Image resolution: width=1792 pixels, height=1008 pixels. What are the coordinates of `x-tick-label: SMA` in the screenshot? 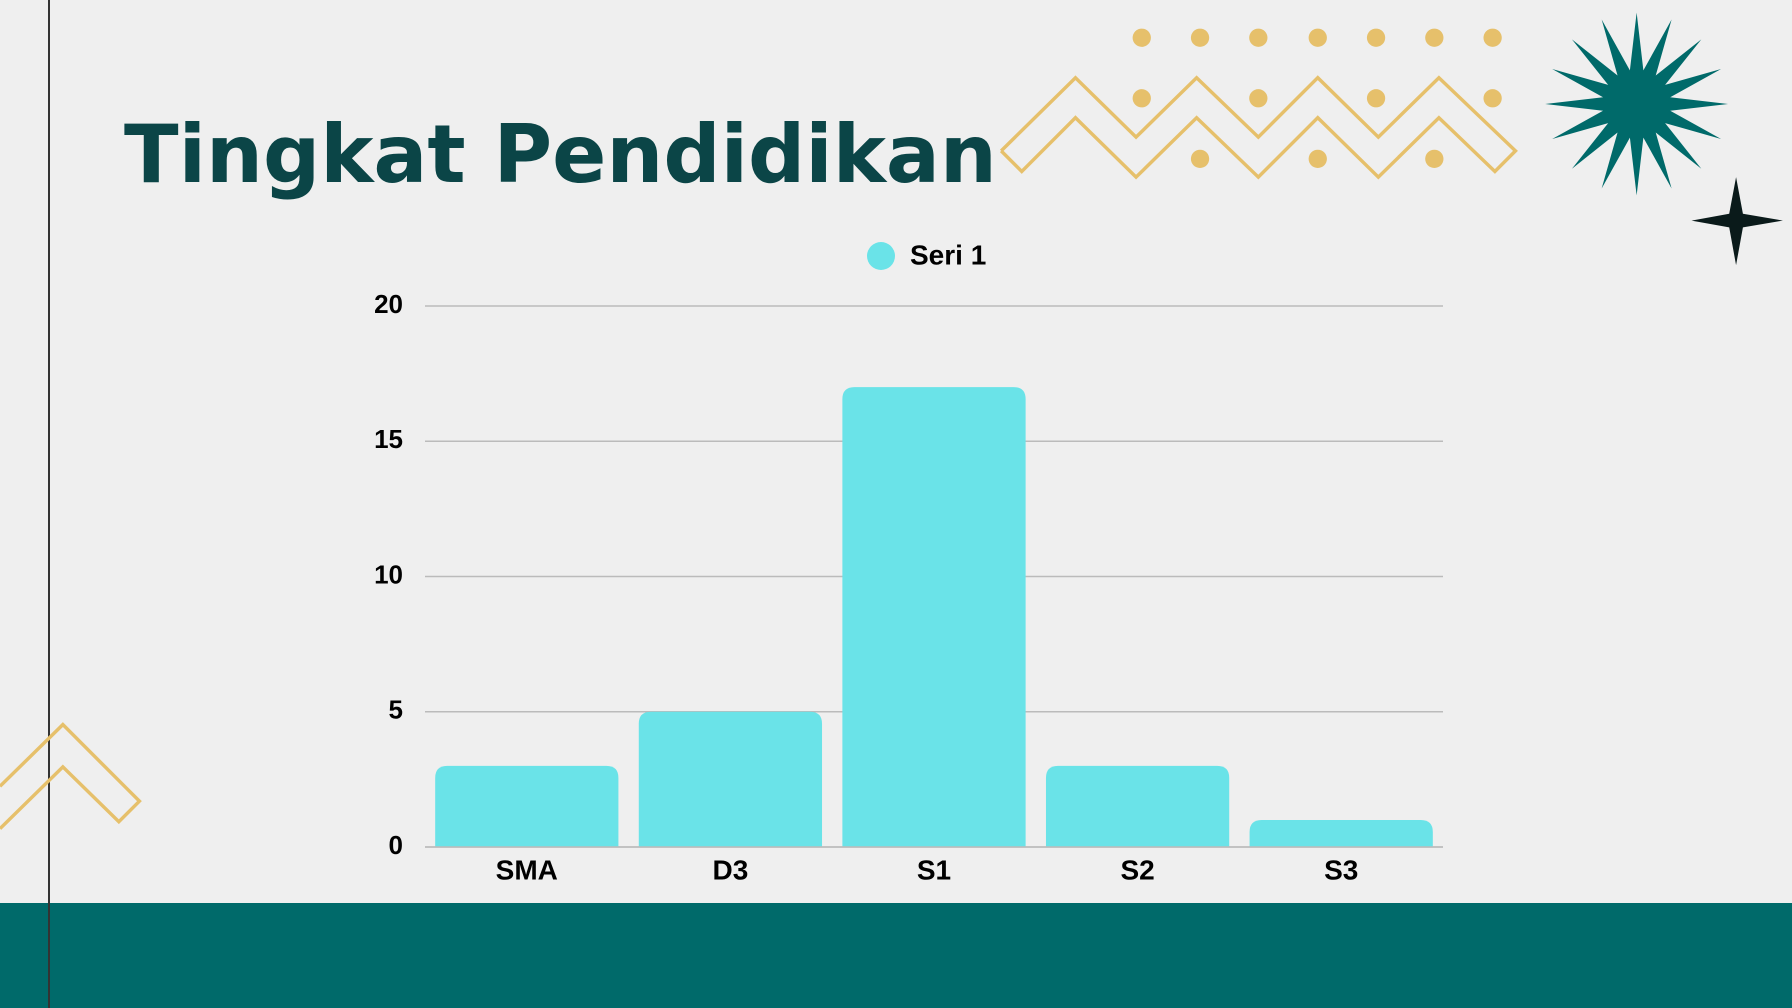 It's located at (527, 869).